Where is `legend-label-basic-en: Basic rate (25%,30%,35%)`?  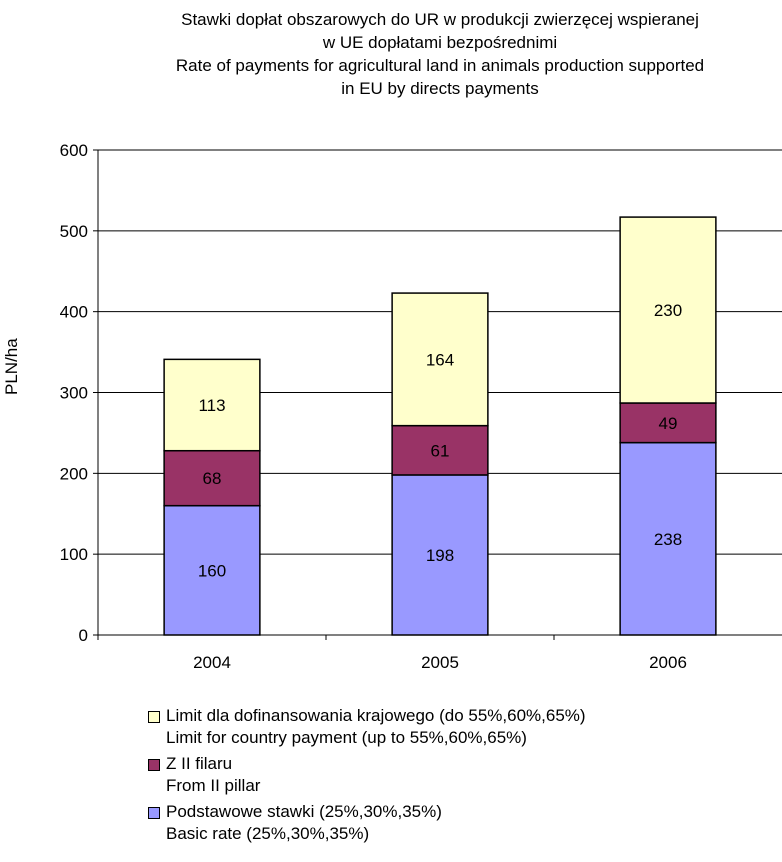 legend-label-basic-en: Basic rate (25%,30%,35%) is located at coordinates (268, 833).